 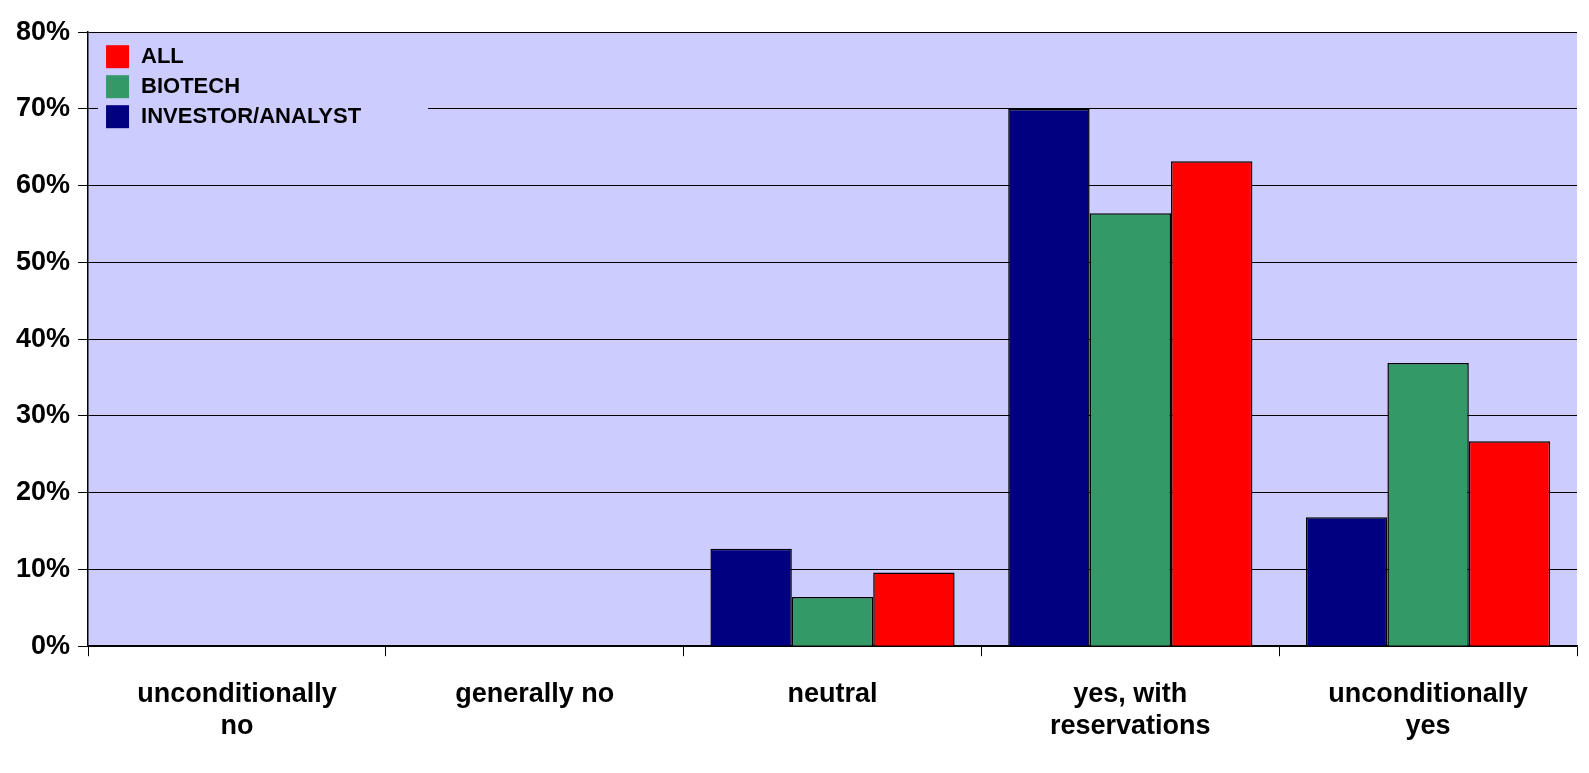 What do you see at coordinates (43, 491) in the screenshot?
I see `y-tick-label: 20%` at bounding box center [43, 491].